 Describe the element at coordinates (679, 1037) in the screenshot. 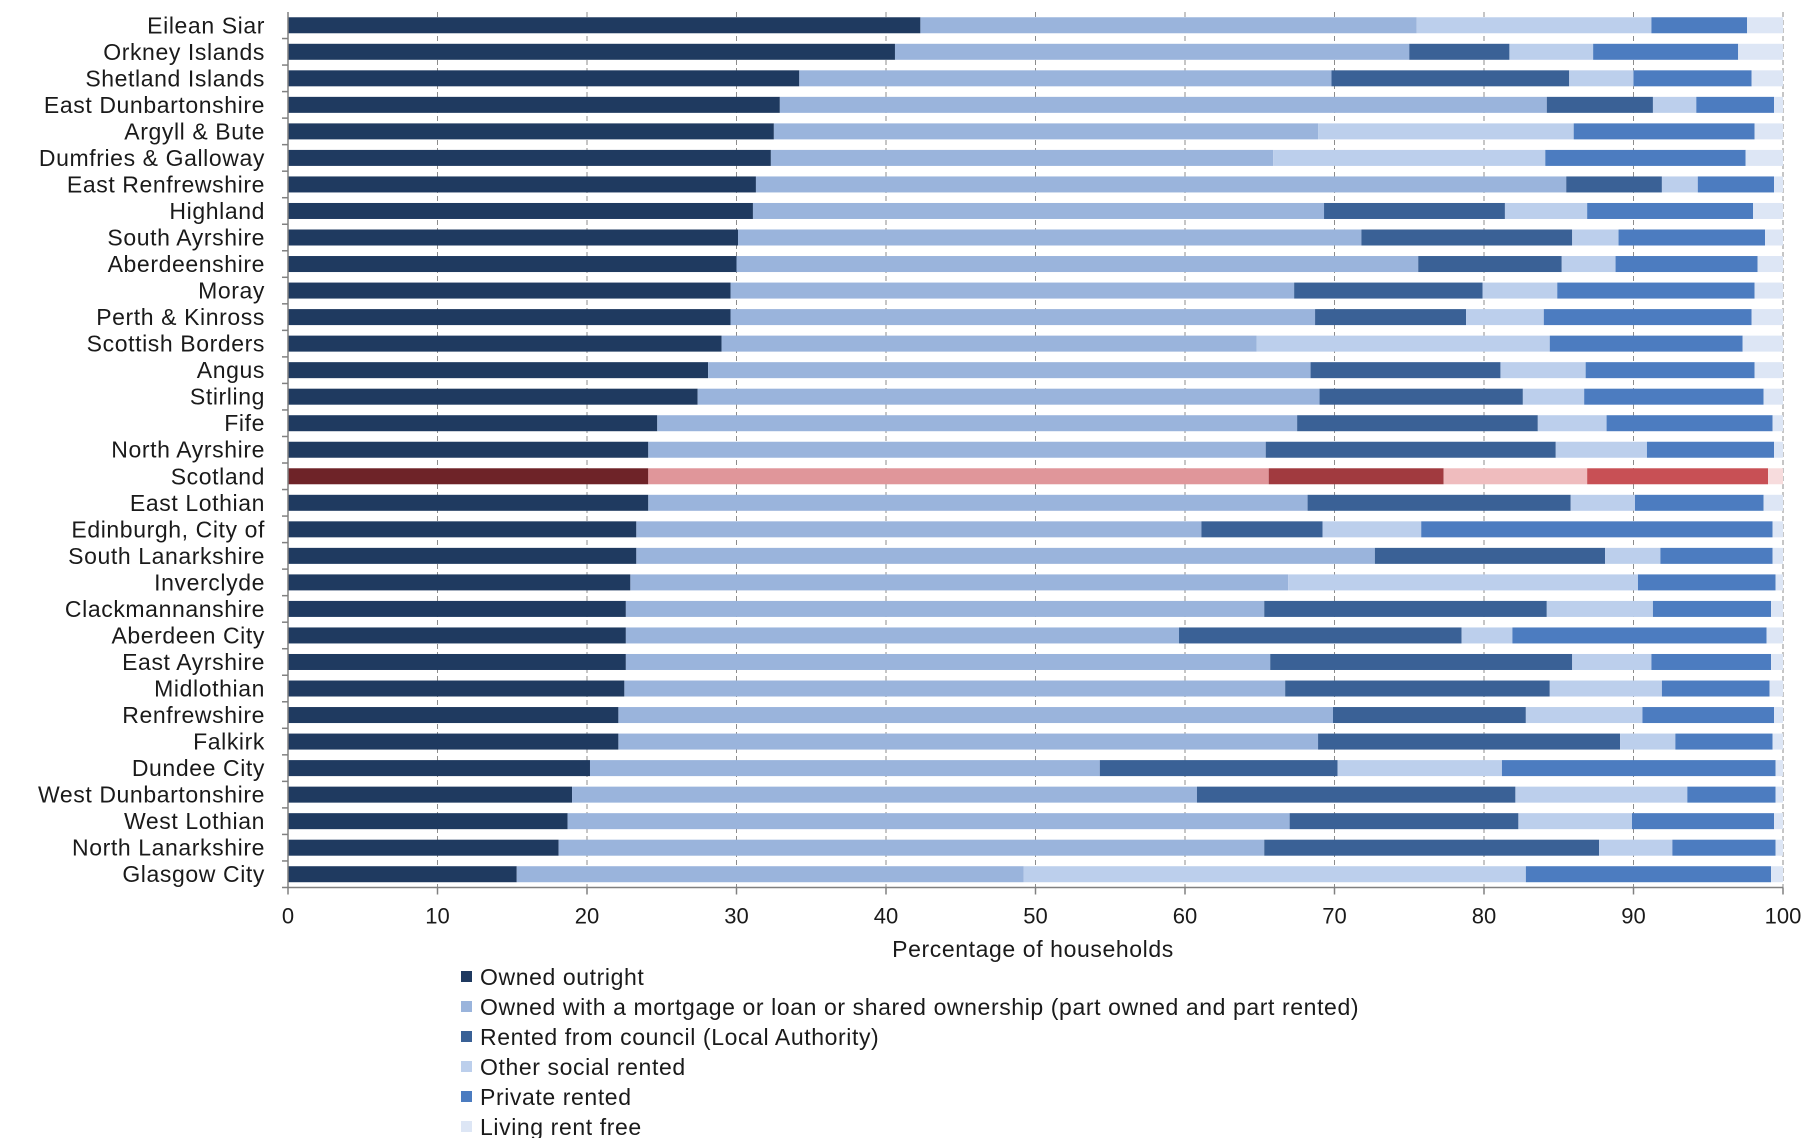

I see `legend-label-2: Rented from council (Local Authority)` at that location.